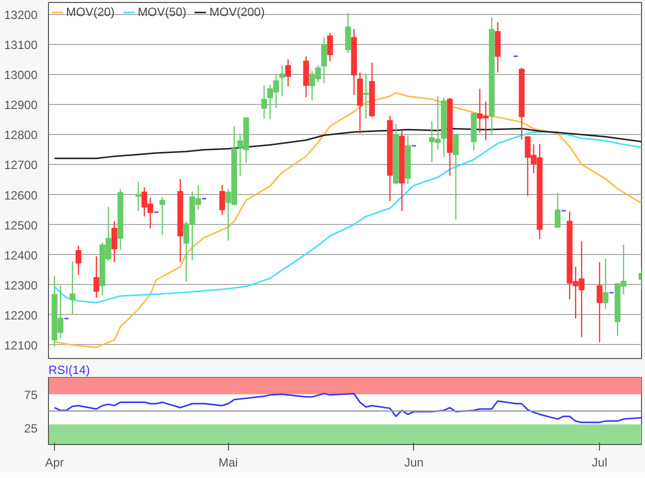  I want to click on y-tick-label: 13200, so click(21, 15).